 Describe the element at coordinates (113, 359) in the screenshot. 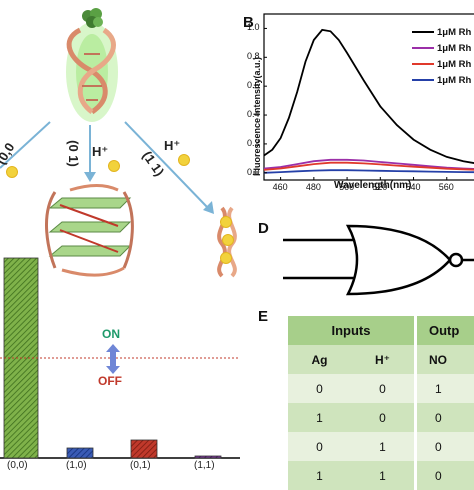

I see `on-off-double-arrow` at that location.